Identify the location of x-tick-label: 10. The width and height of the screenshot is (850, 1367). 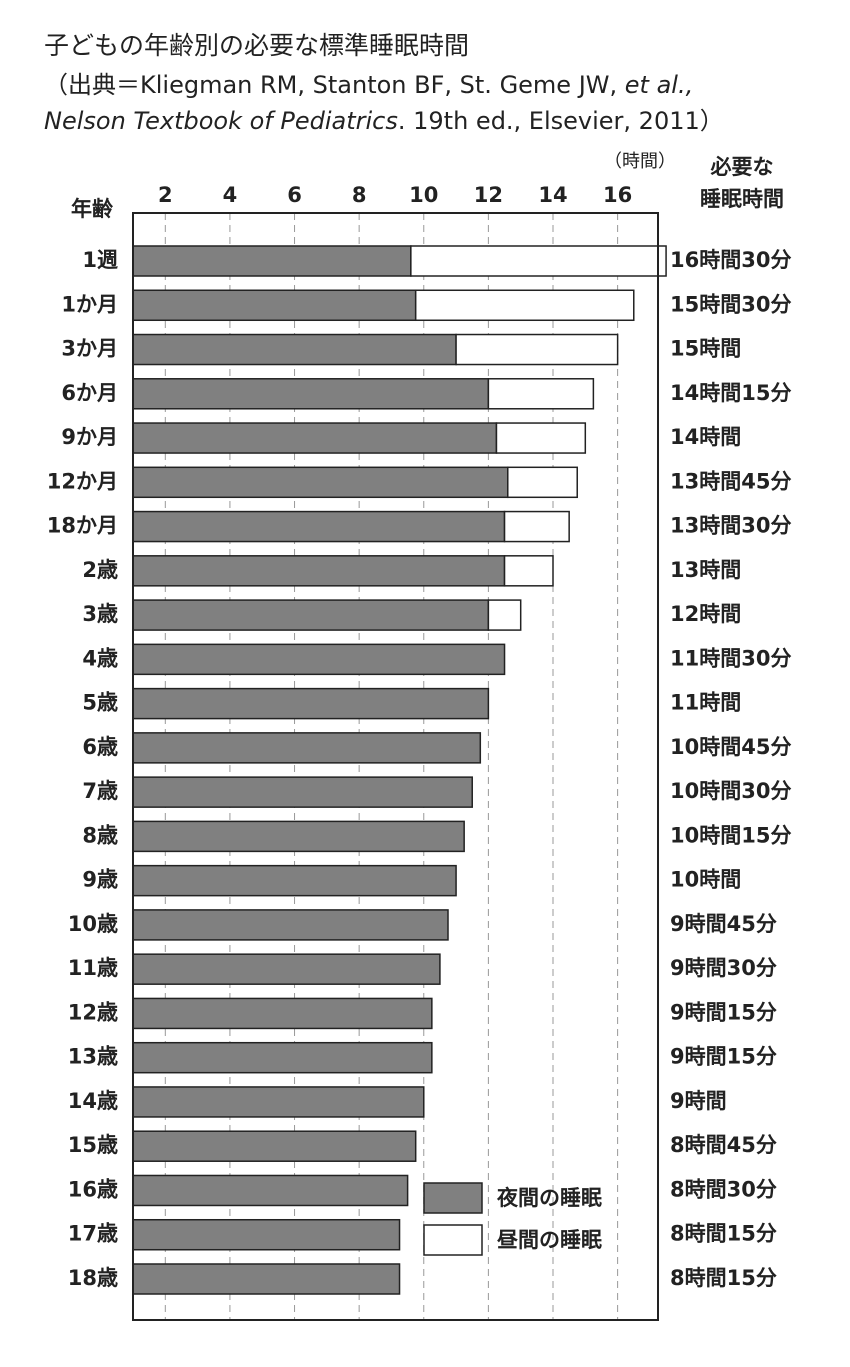
(423, 195).